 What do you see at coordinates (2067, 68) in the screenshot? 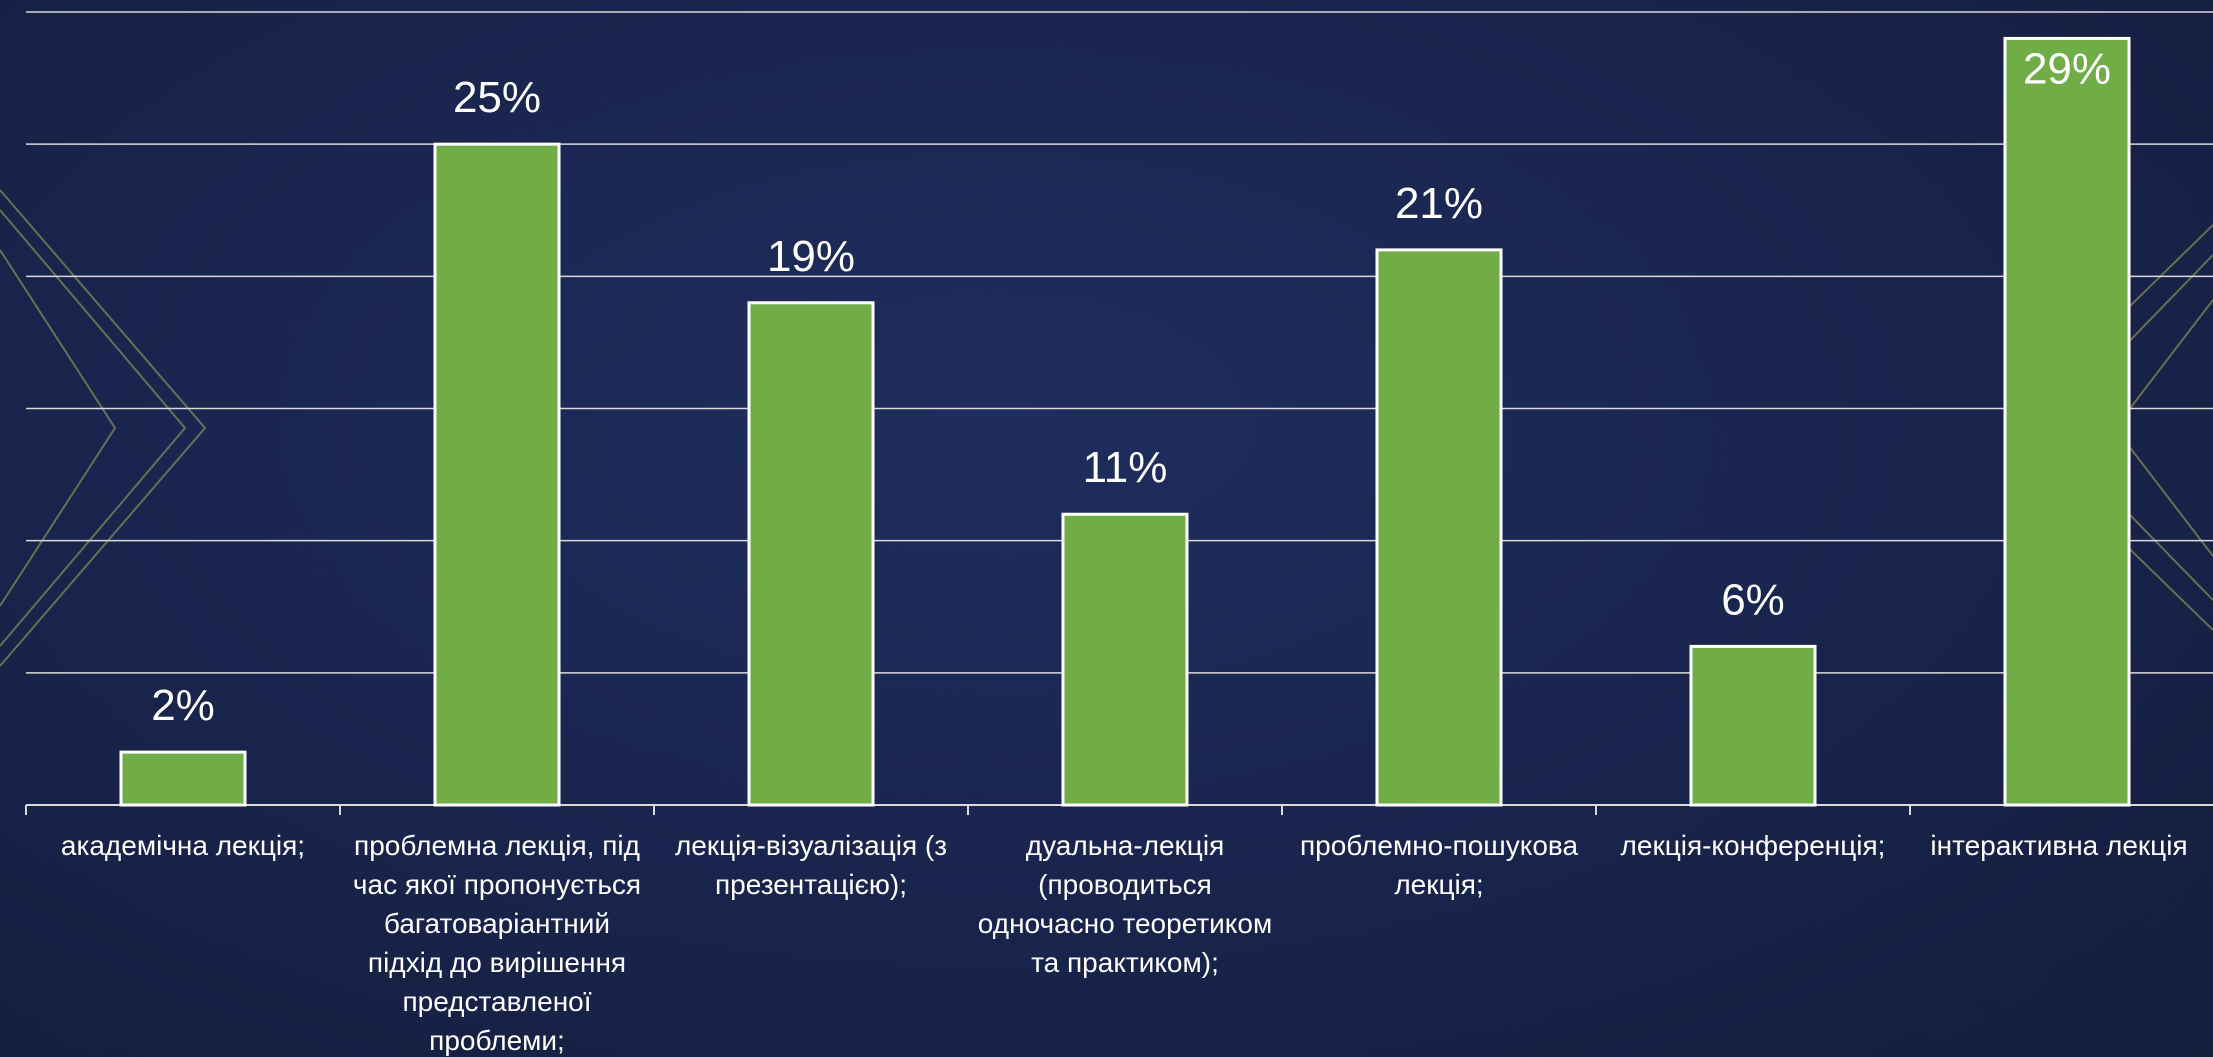
I see `data-label-6: 29%` at bounding box center [2067, 68].